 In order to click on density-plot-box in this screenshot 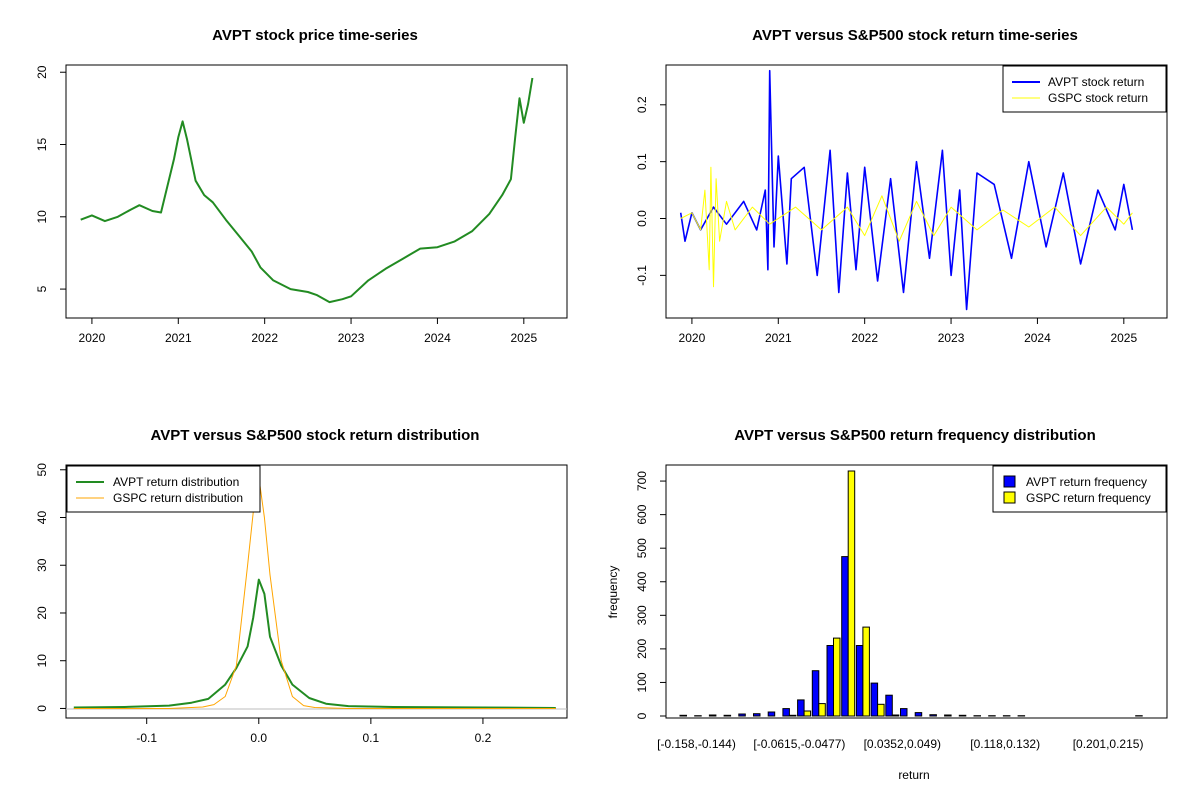, I will do `click(316, 591)`.